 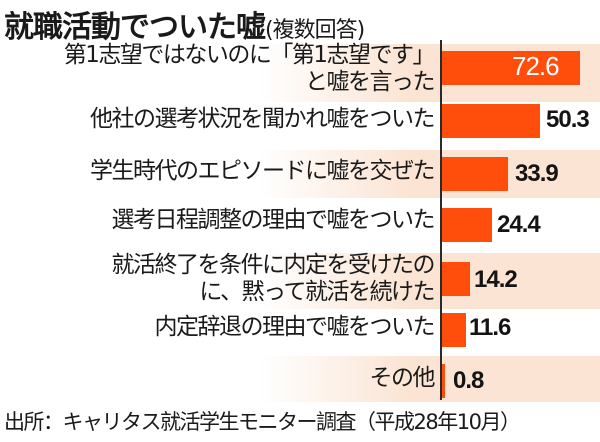 What do you see at coordinates (317, 292) in the screenshot?
I see `label-line: に、黙って就活を続けた` at bounding box center [317, 292].